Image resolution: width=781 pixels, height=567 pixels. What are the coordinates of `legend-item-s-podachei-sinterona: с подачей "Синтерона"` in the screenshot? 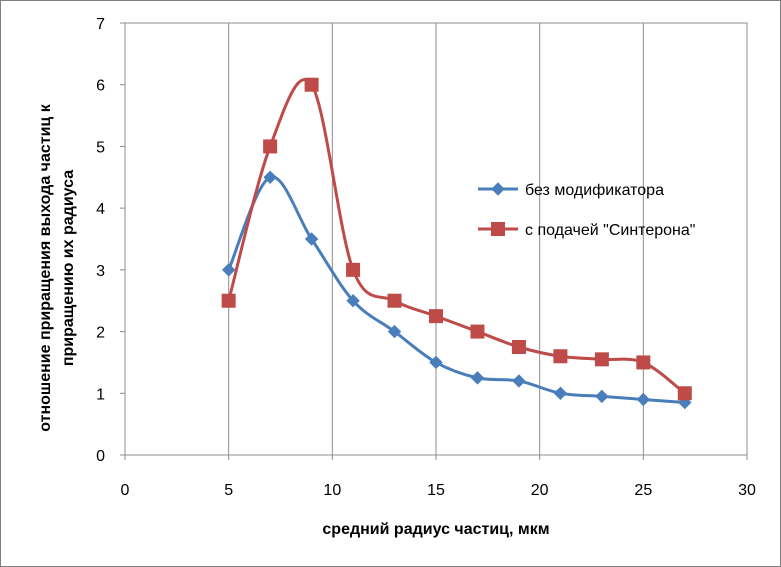 It's located at (586, 230).